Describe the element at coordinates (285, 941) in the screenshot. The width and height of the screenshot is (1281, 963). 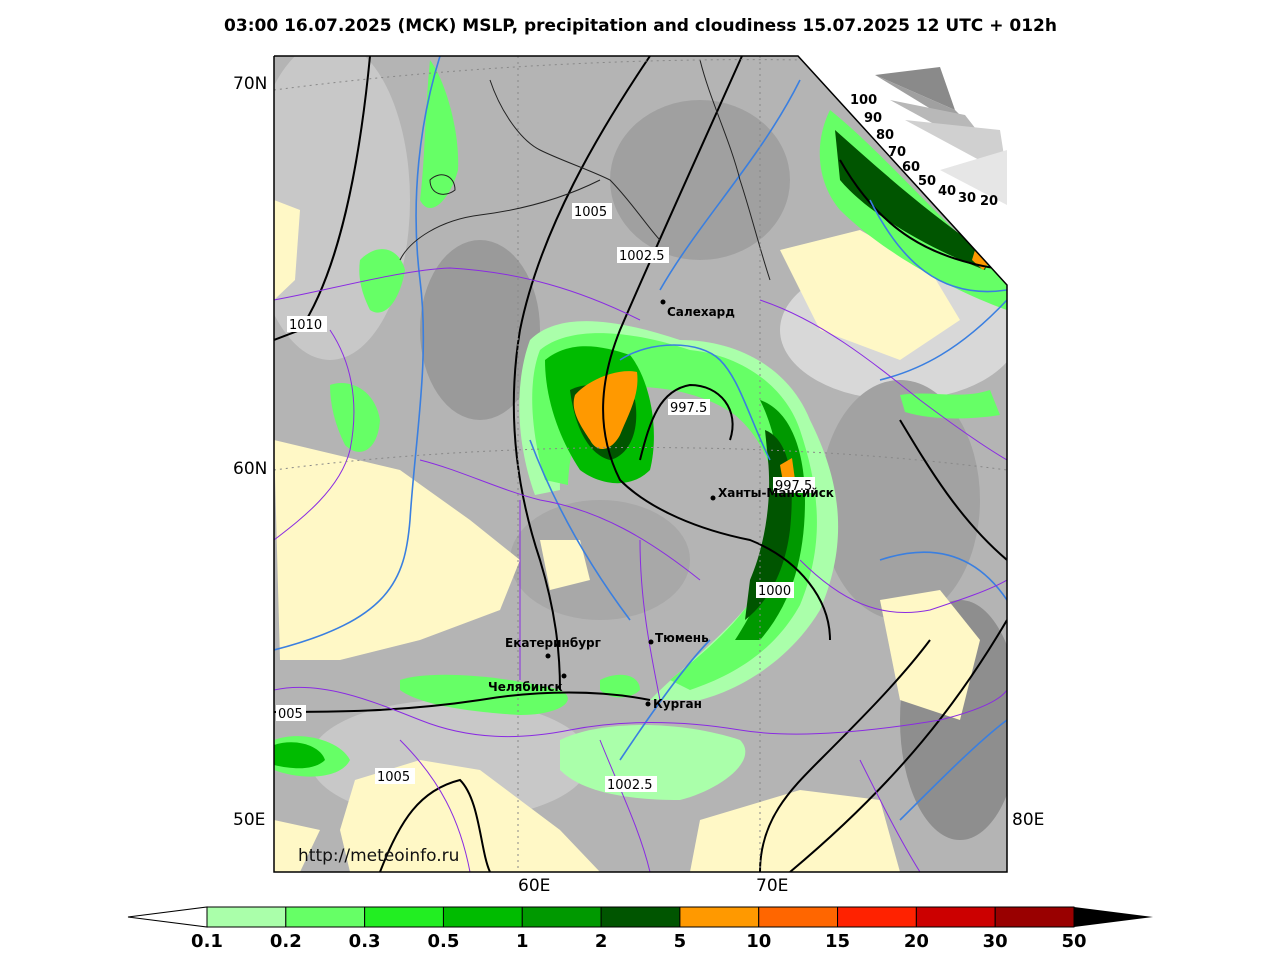
I see `colorbar-label: 0.2` at that location.